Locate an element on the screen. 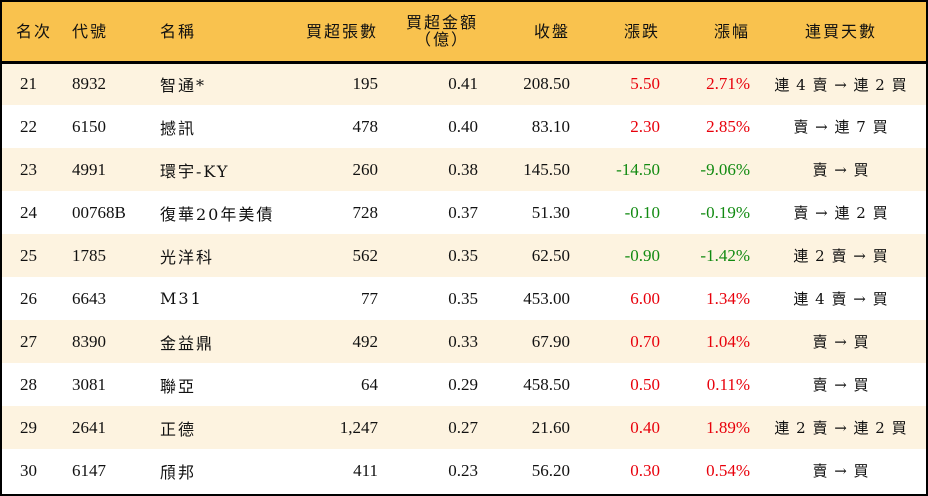 This screenshot has height=496, width=928. cell-change-pct: 1.04% is located at coordinates (728, 341).